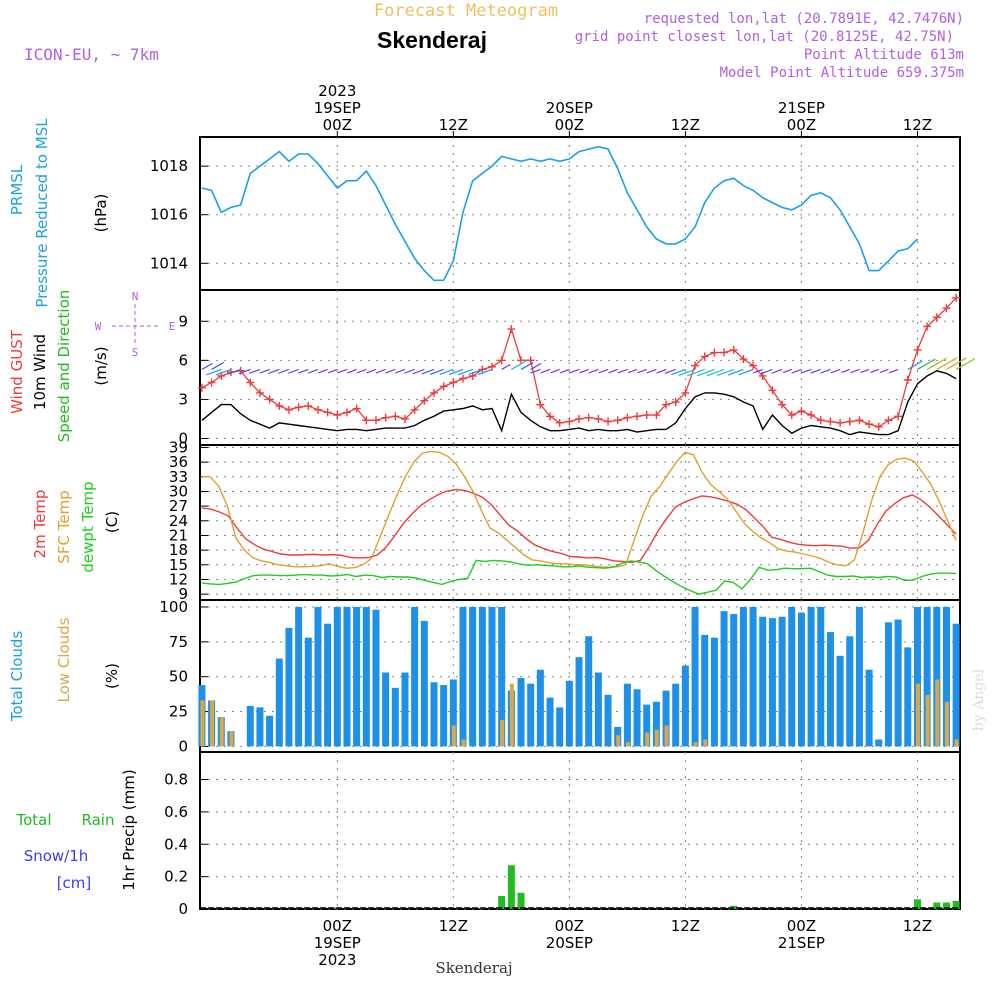 The width and height of the screenshot is (1000, 1000). I want to click on clouds-panel: 0 25 50 75 100, so click(560, 676).